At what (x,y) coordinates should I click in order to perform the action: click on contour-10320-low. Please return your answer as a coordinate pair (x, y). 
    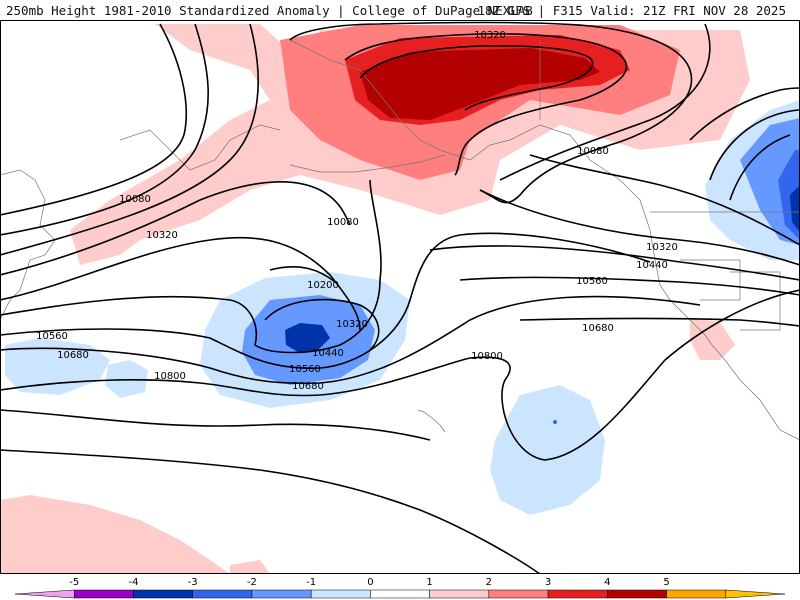
    Looking at the image, I should click on (322, 324).